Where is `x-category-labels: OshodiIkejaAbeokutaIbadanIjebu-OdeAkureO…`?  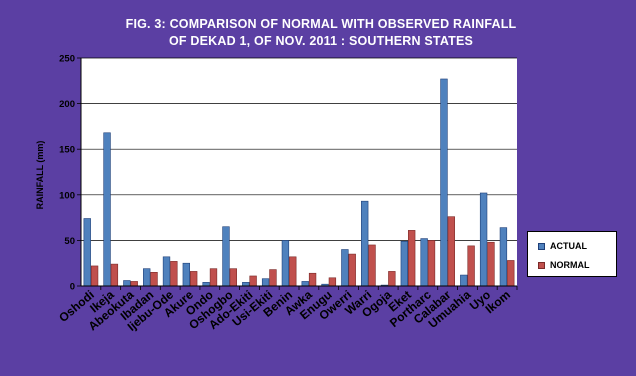
x-category-labels: OshodiIkejaAbeokutaIbadanIjebu-OdeAkureO… is located at coordinates (284, 310).